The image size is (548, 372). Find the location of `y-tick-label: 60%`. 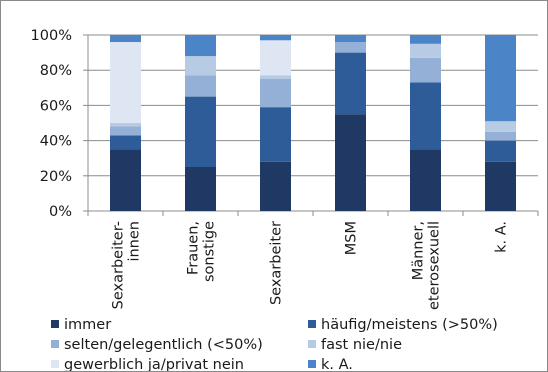

y-tick-label: 60% is located at coordinates (56, 106).